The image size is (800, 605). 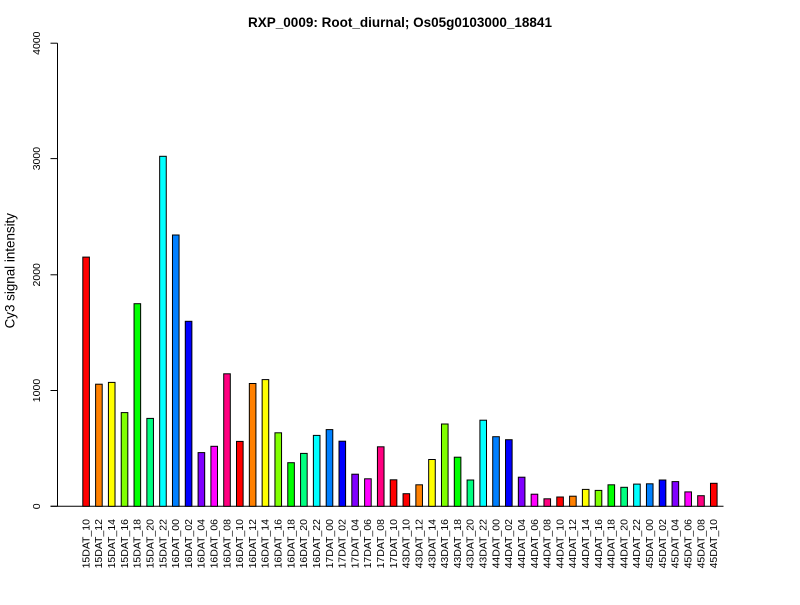 I want to click on svg-text: 16DAT_14, so click(x=266, y=544).